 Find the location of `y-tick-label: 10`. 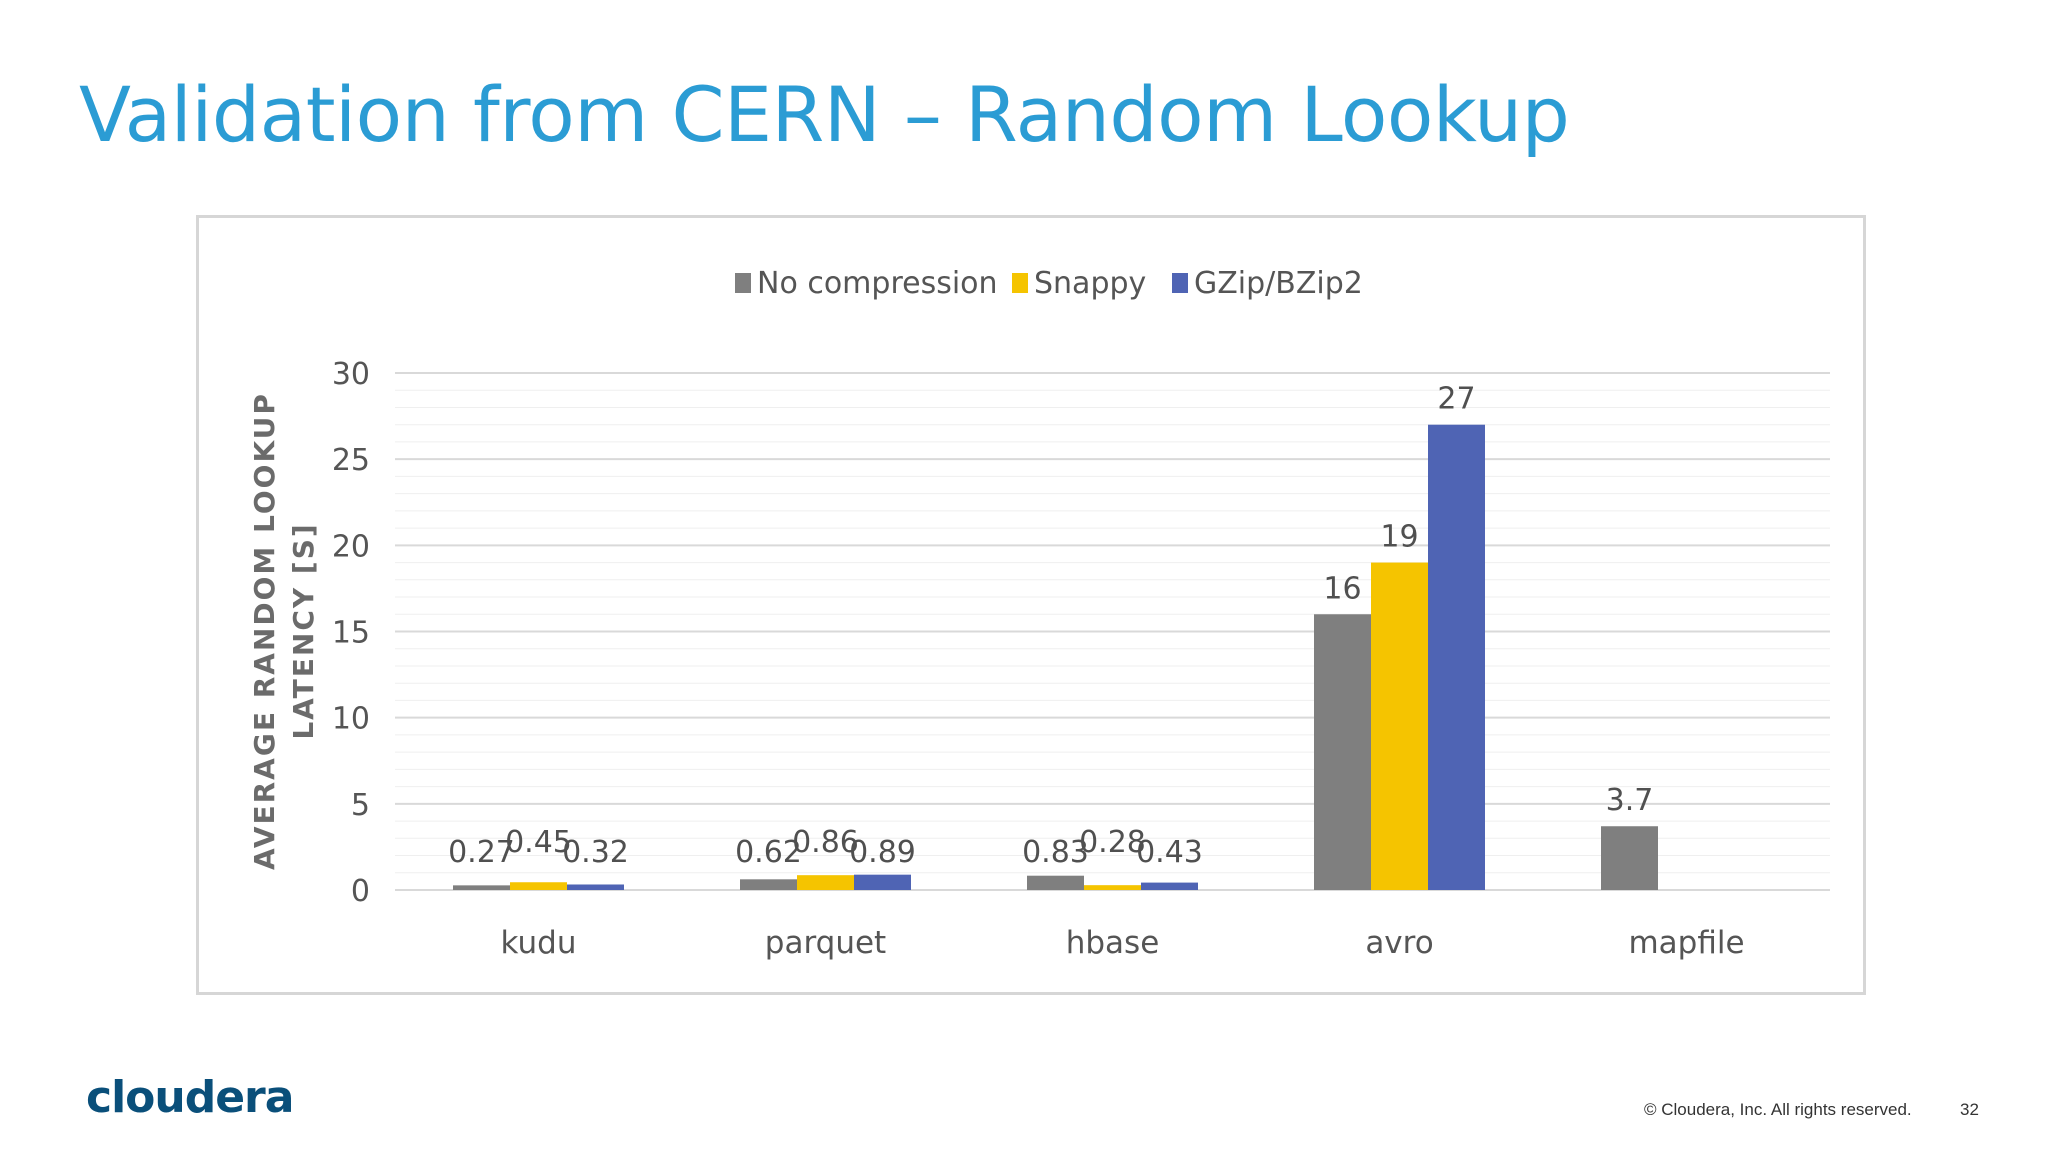

y-tick-label: 10 is located at coordinates (351, 719).